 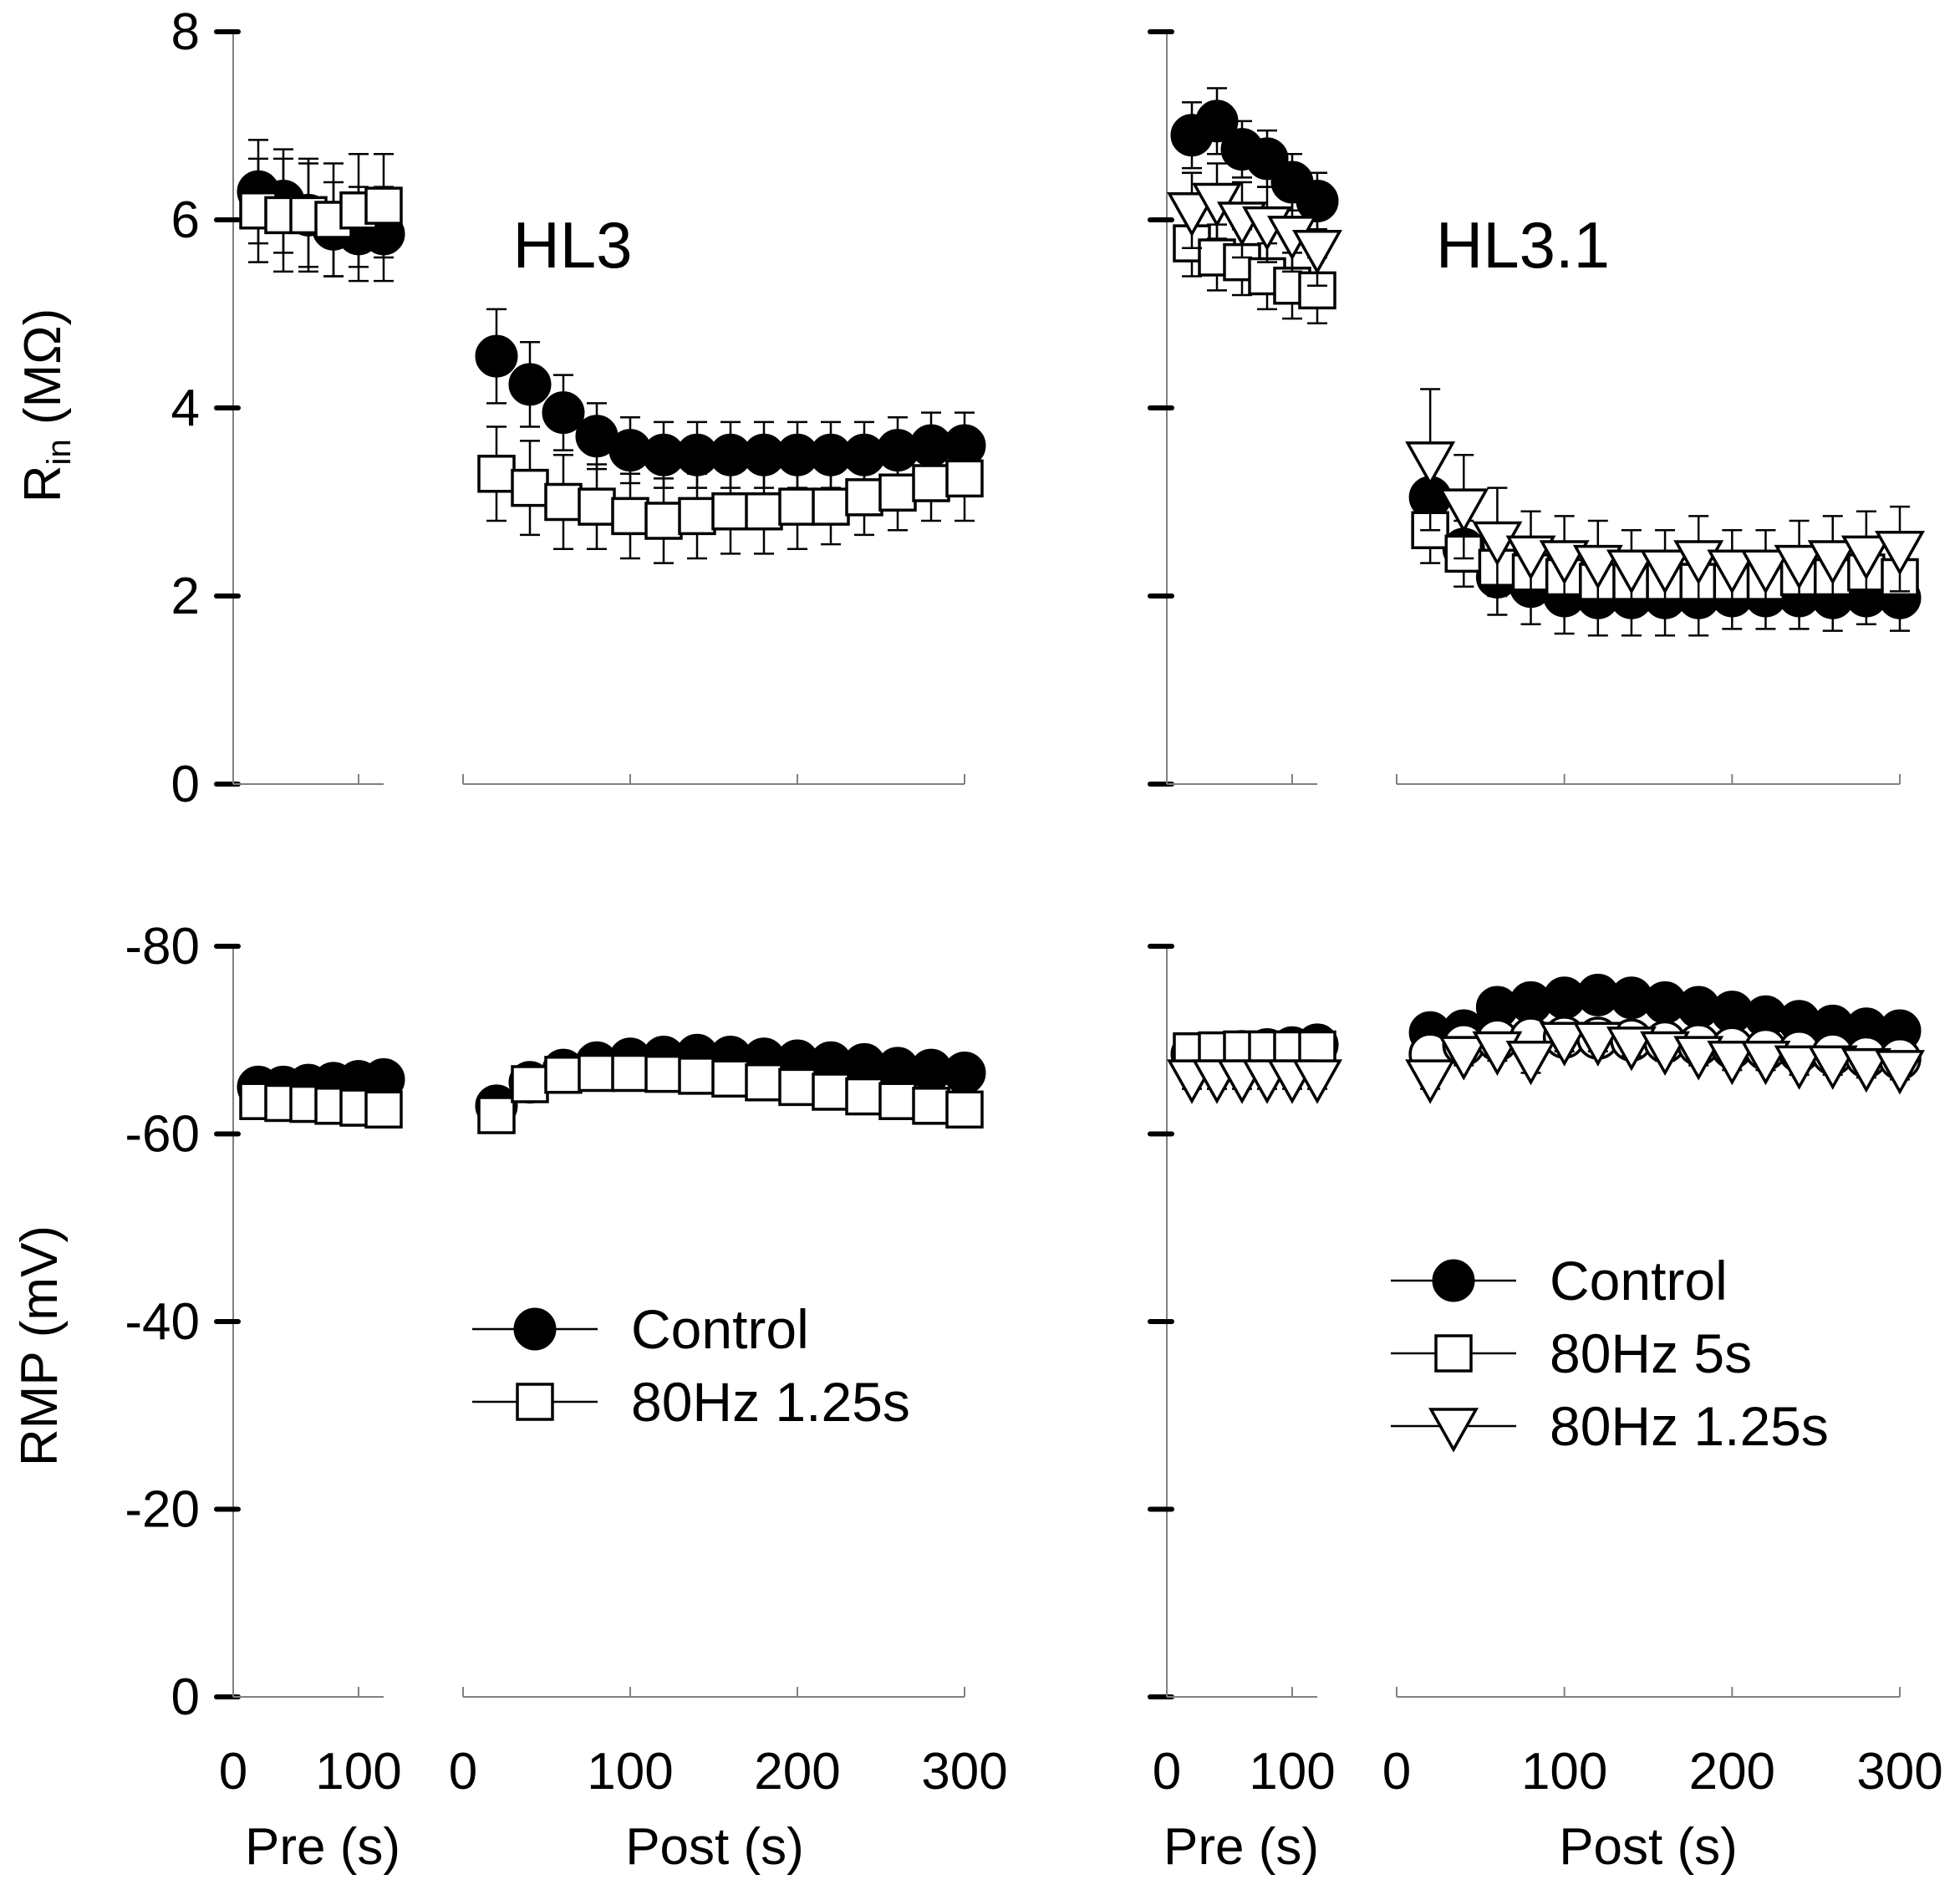 I want to click on x-axis-title-hl3-post: Post (s), so click(x=714, y=1847).